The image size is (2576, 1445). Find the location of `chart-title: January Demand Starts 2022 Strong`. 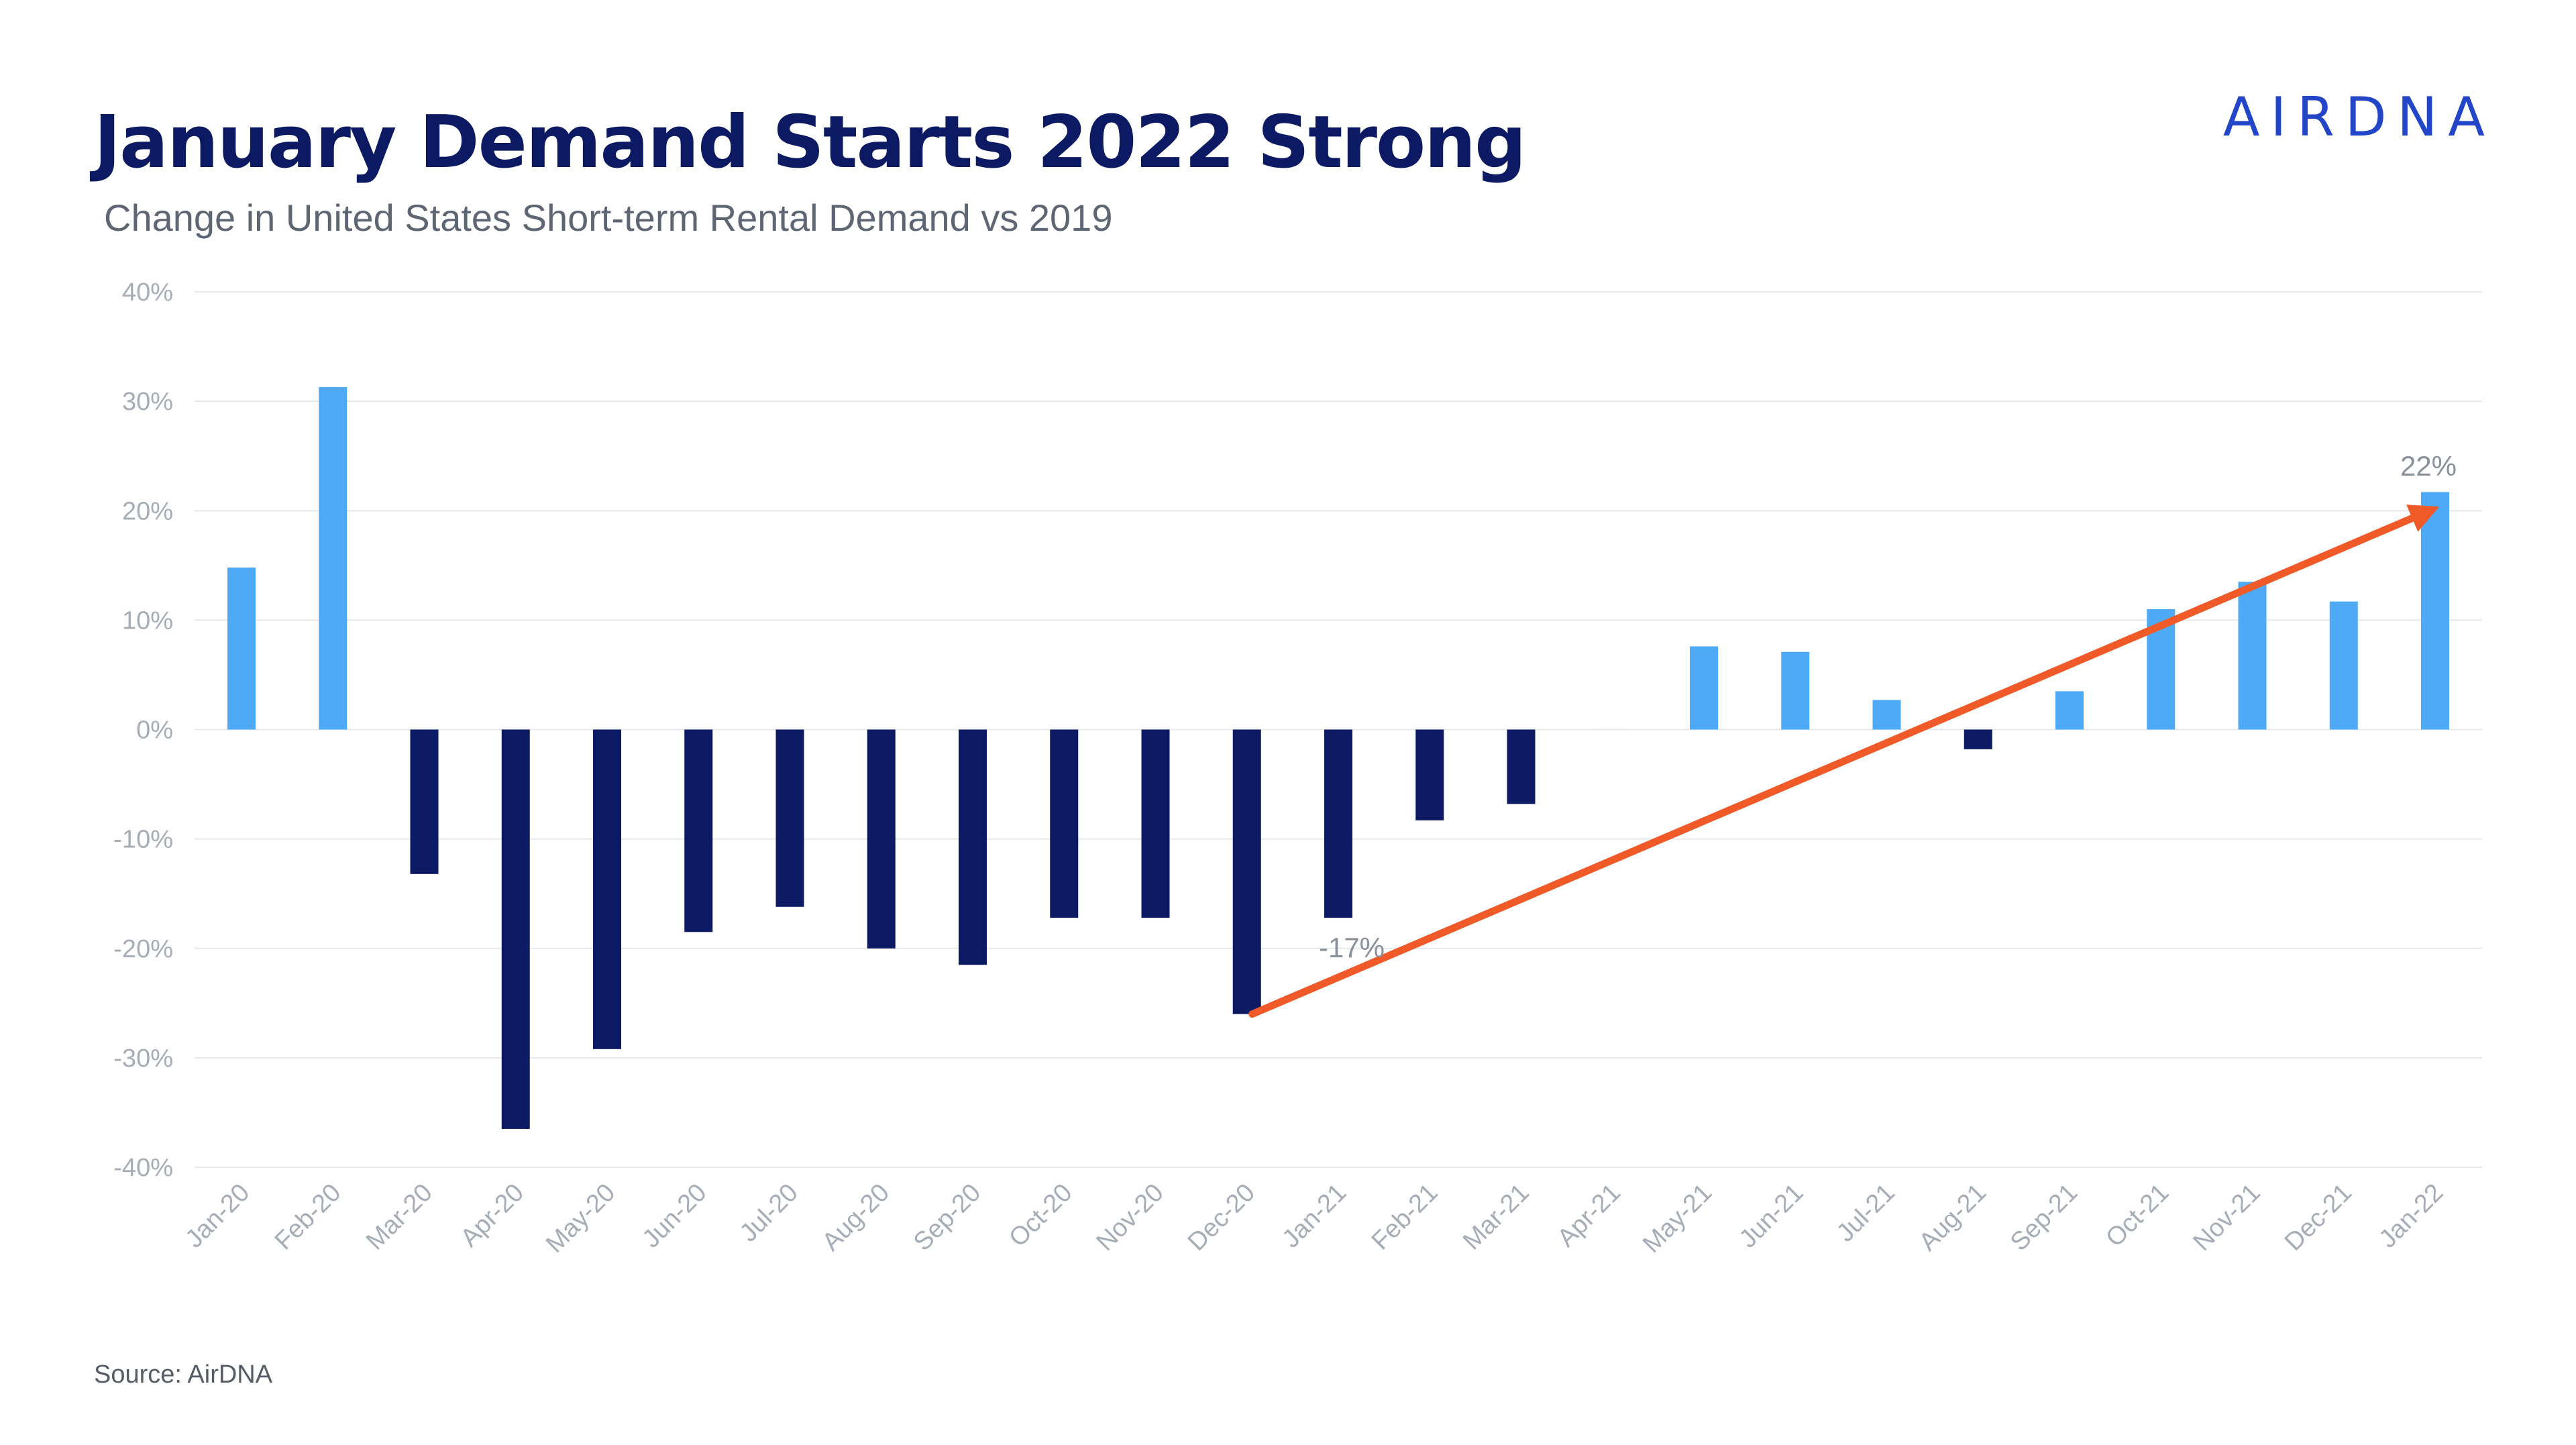

chart-title: January Demand Starts 2022 Strong is located at coordinates (810, 142).